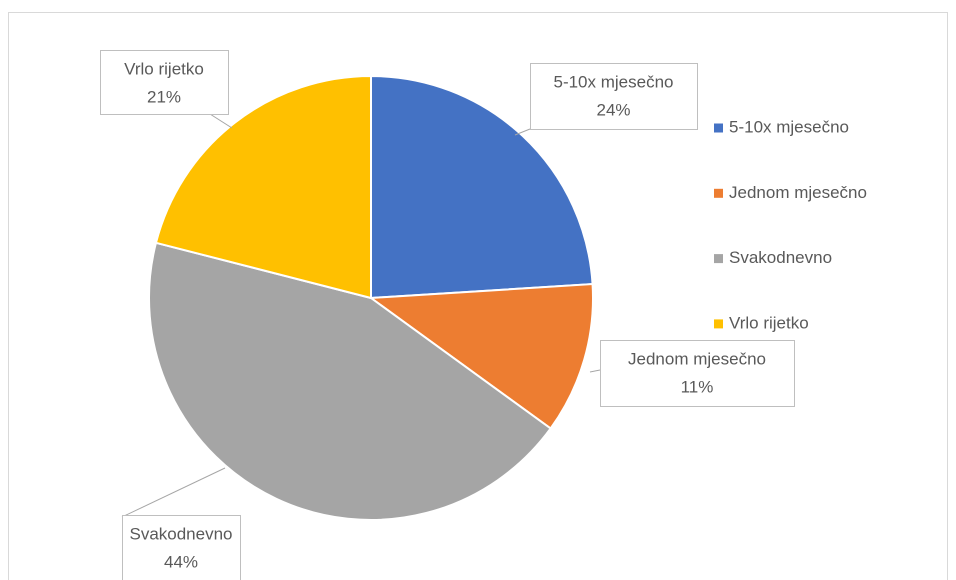 The height and width of the screenshot is (580, 956). Describe the element at coordinates (769, 322) in the screenshot. I see `legend-label: Vrlo rijetko` at that location.